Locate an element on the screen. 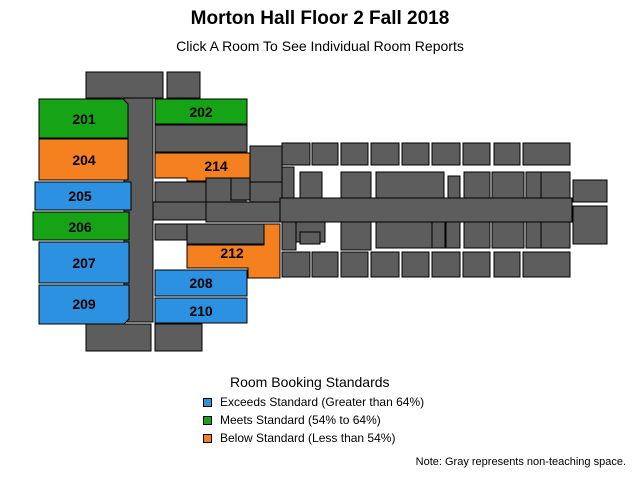 The width and height of the screenshot is (640, 480). map-title: Morton Hall Floor 2 Fall 2018 is located at coordinates (320, 18).